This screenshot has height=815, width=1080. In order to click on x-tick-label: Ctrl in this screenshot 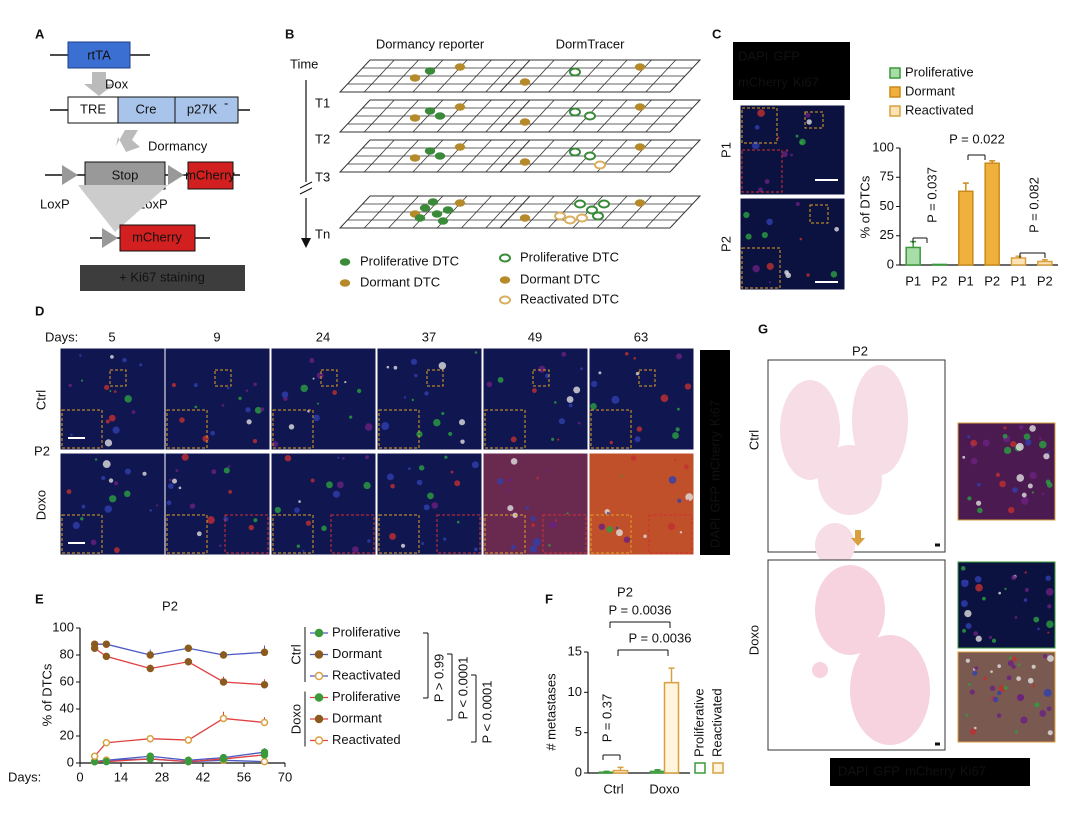, I will do `click(613, 788)`.